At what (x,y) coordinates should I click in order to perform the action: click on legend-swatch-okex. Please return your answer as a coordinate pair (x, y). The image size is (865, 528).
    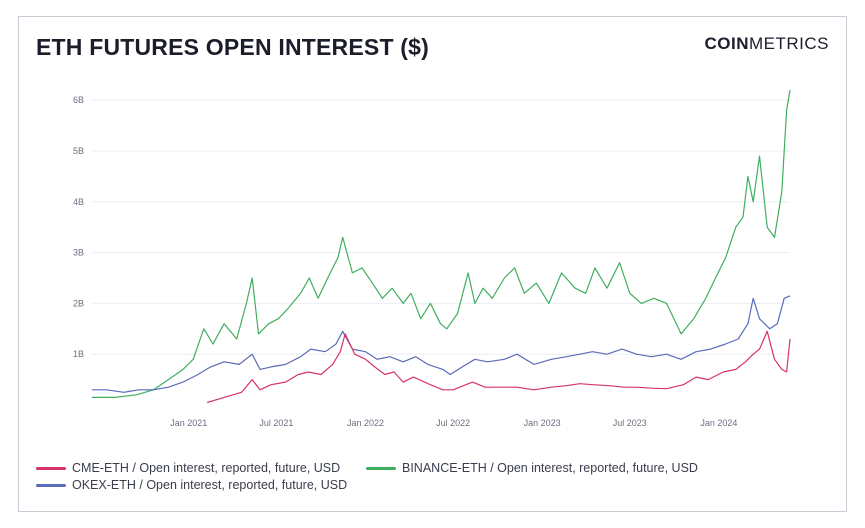
    Looking at the image, I should click on (51, 485).